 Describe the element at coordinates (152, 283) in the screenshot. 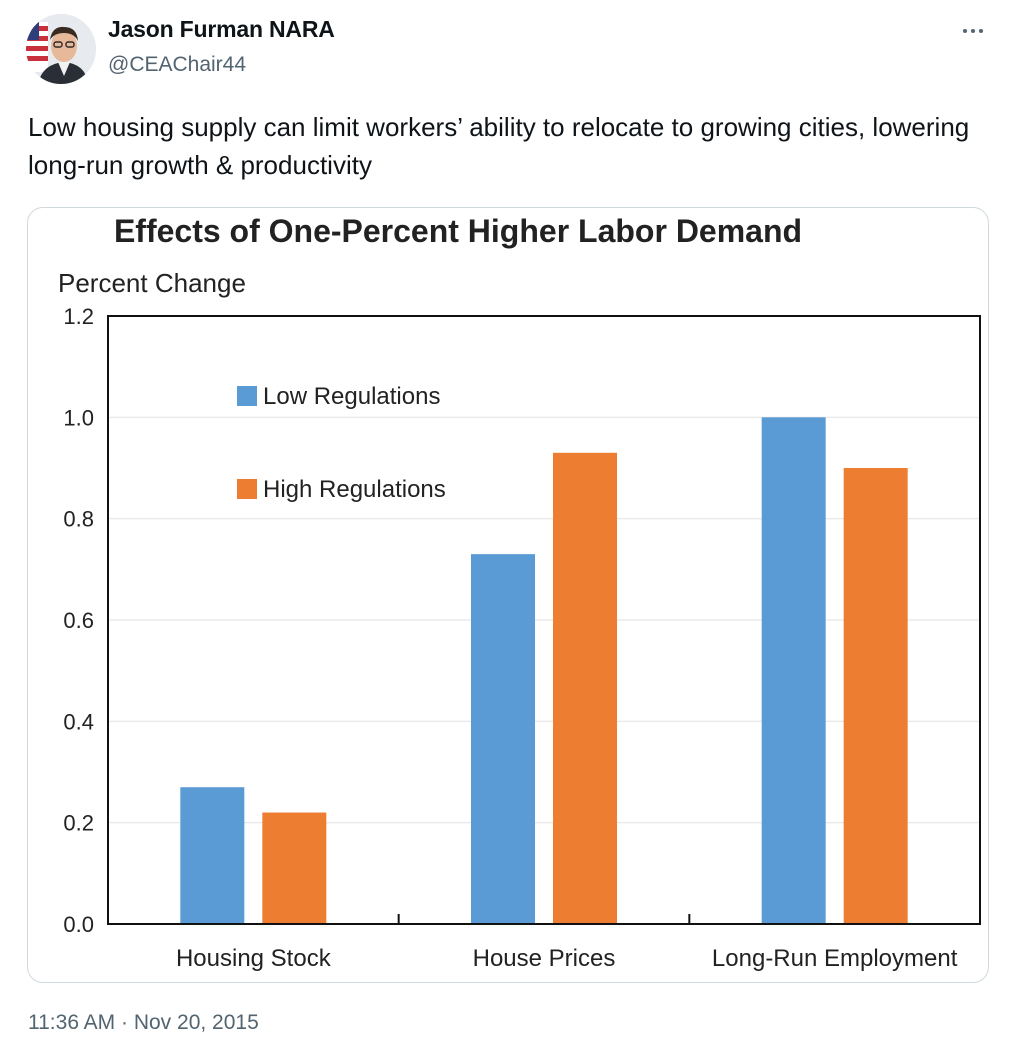

I see `y-axis-label: Percent Change` at that location.